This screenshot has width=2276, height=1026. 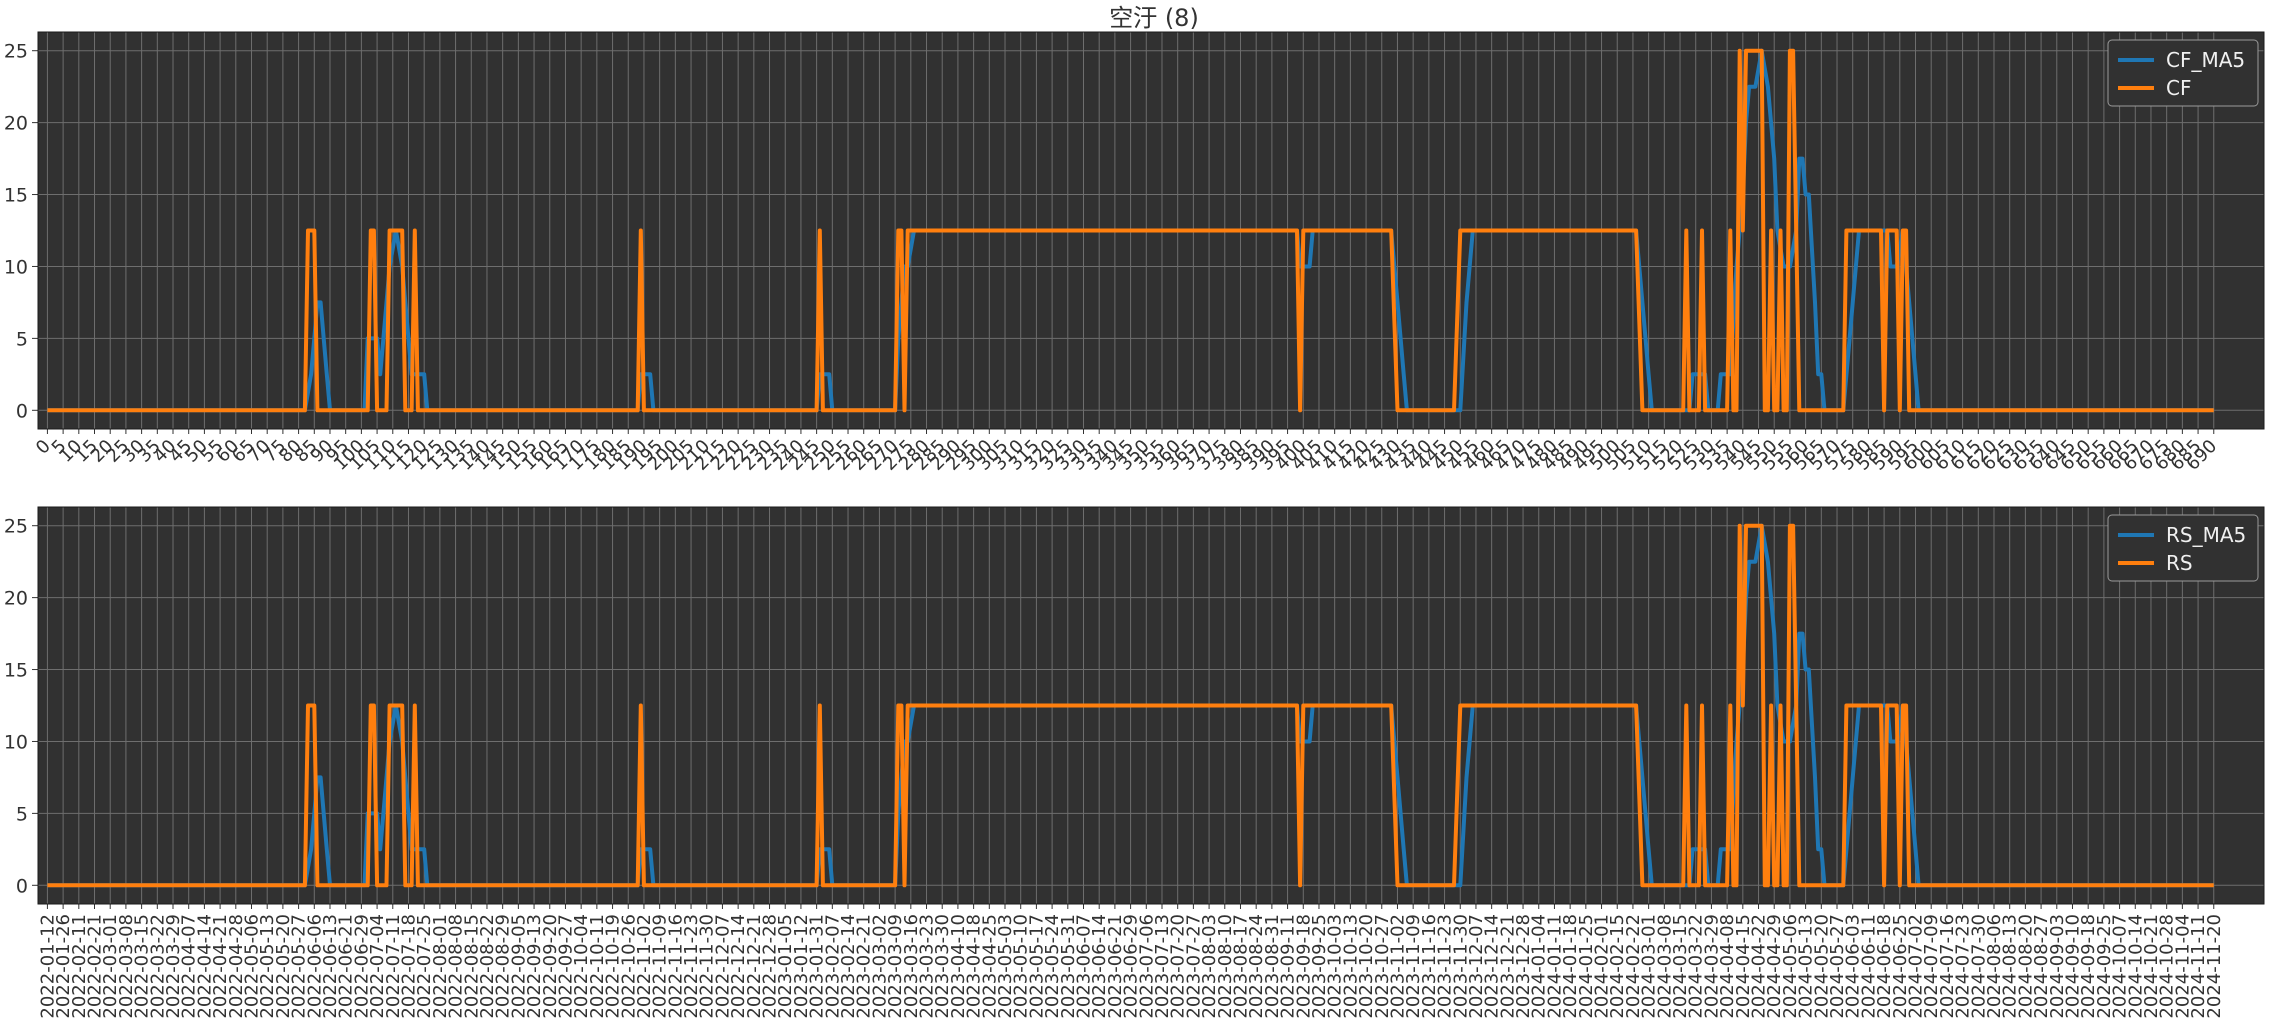 I want to click on x-tick-label: 2022-08-15, so click(x=471, y=966).